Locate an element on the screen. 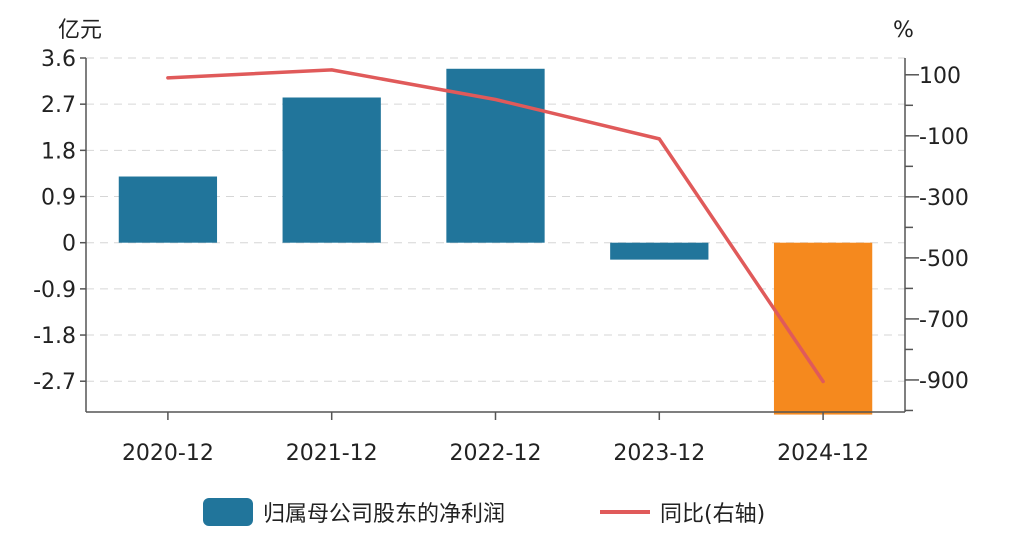 The image size is (1025, 541). left-tick-label-5: -0.9 is located at coordinates (54, 290).